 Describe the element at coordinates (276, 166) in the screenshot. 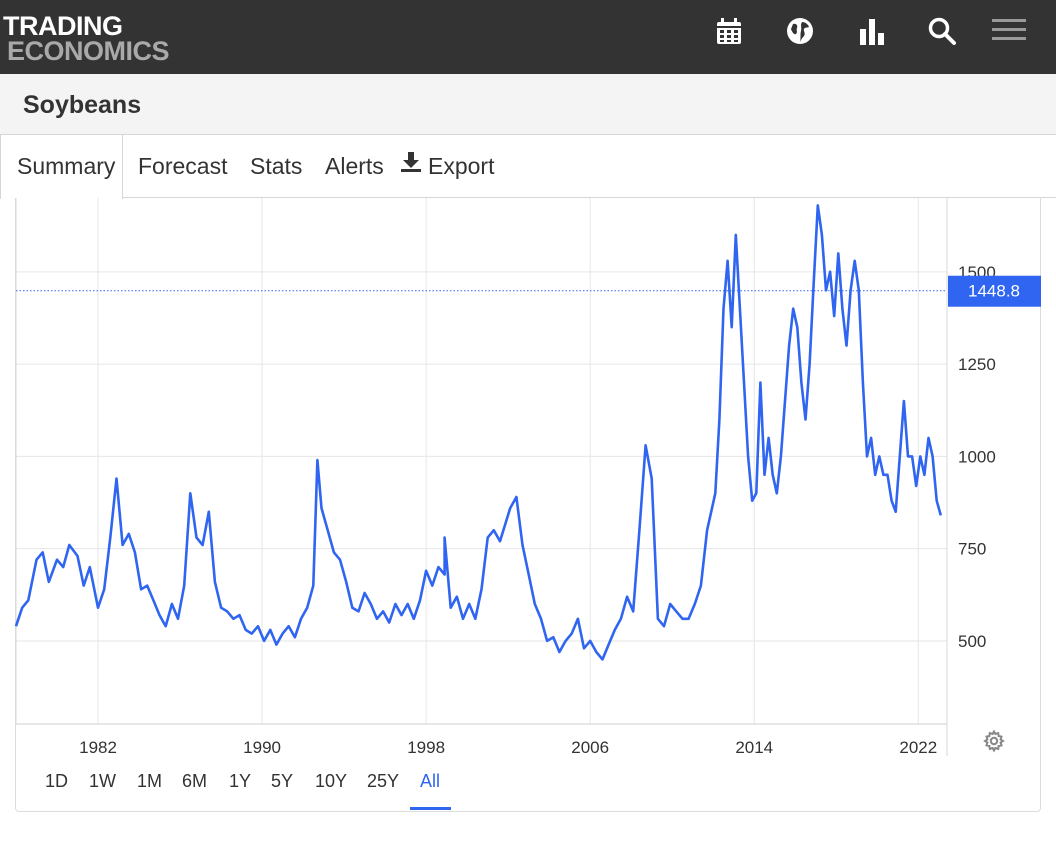

I see `tab-stats: Stats` at that location.